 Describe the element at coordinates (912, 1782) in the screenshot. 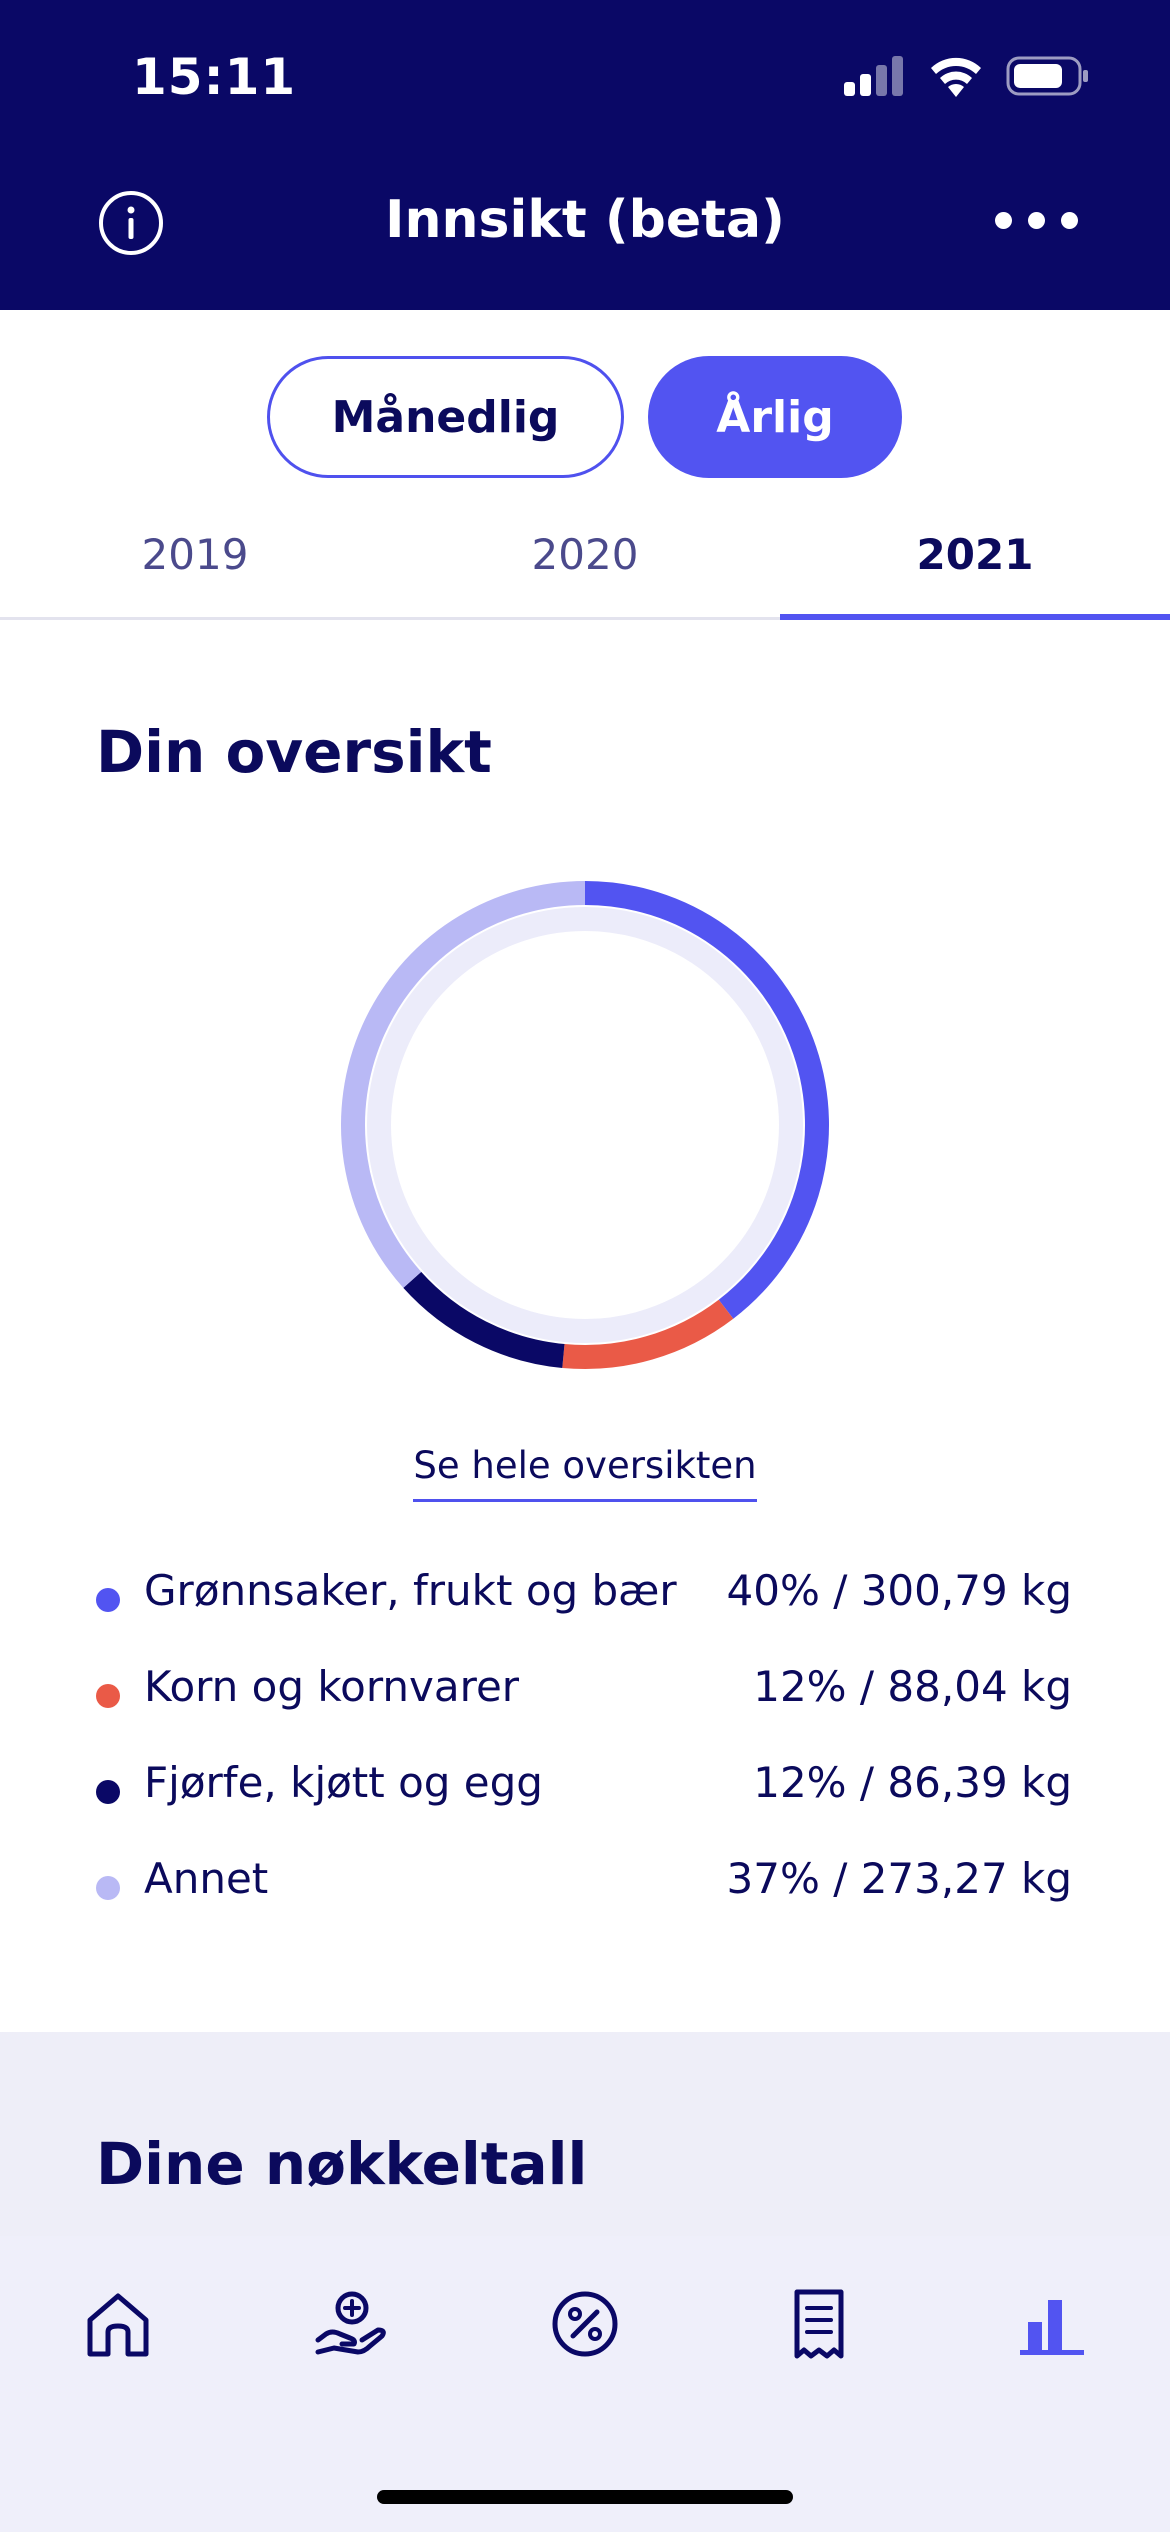

I see `legend-value: 12% / 86,39 kg` at that location.